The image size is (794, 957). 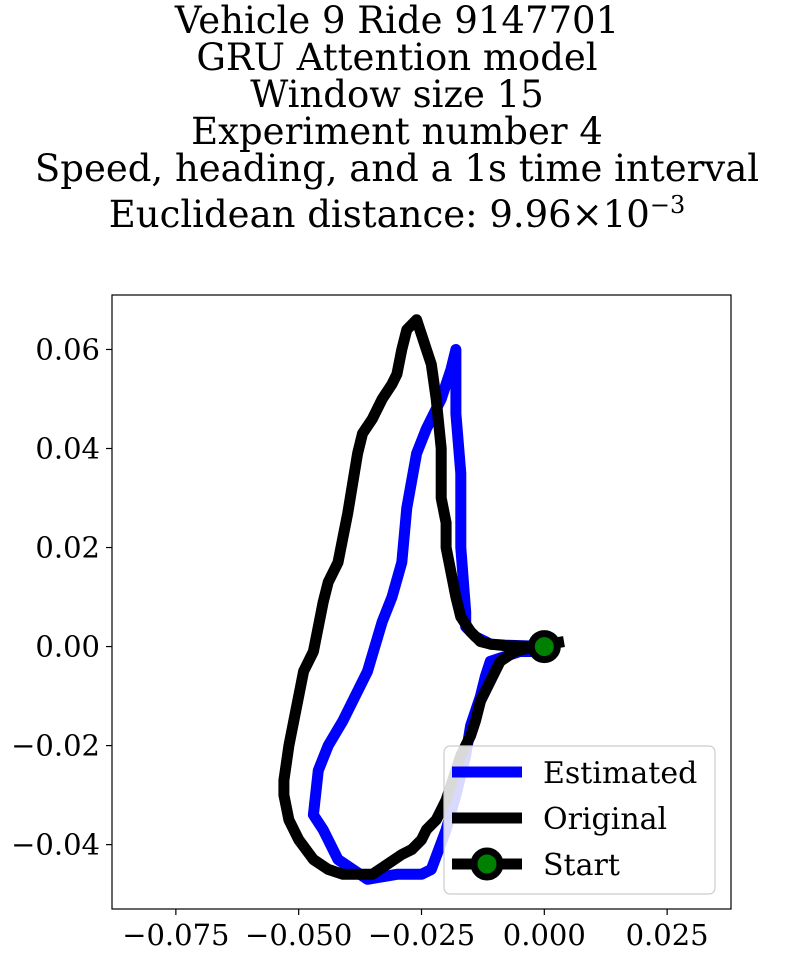 I want to click on x-tick: 0.000, so click(x=544, y=930).